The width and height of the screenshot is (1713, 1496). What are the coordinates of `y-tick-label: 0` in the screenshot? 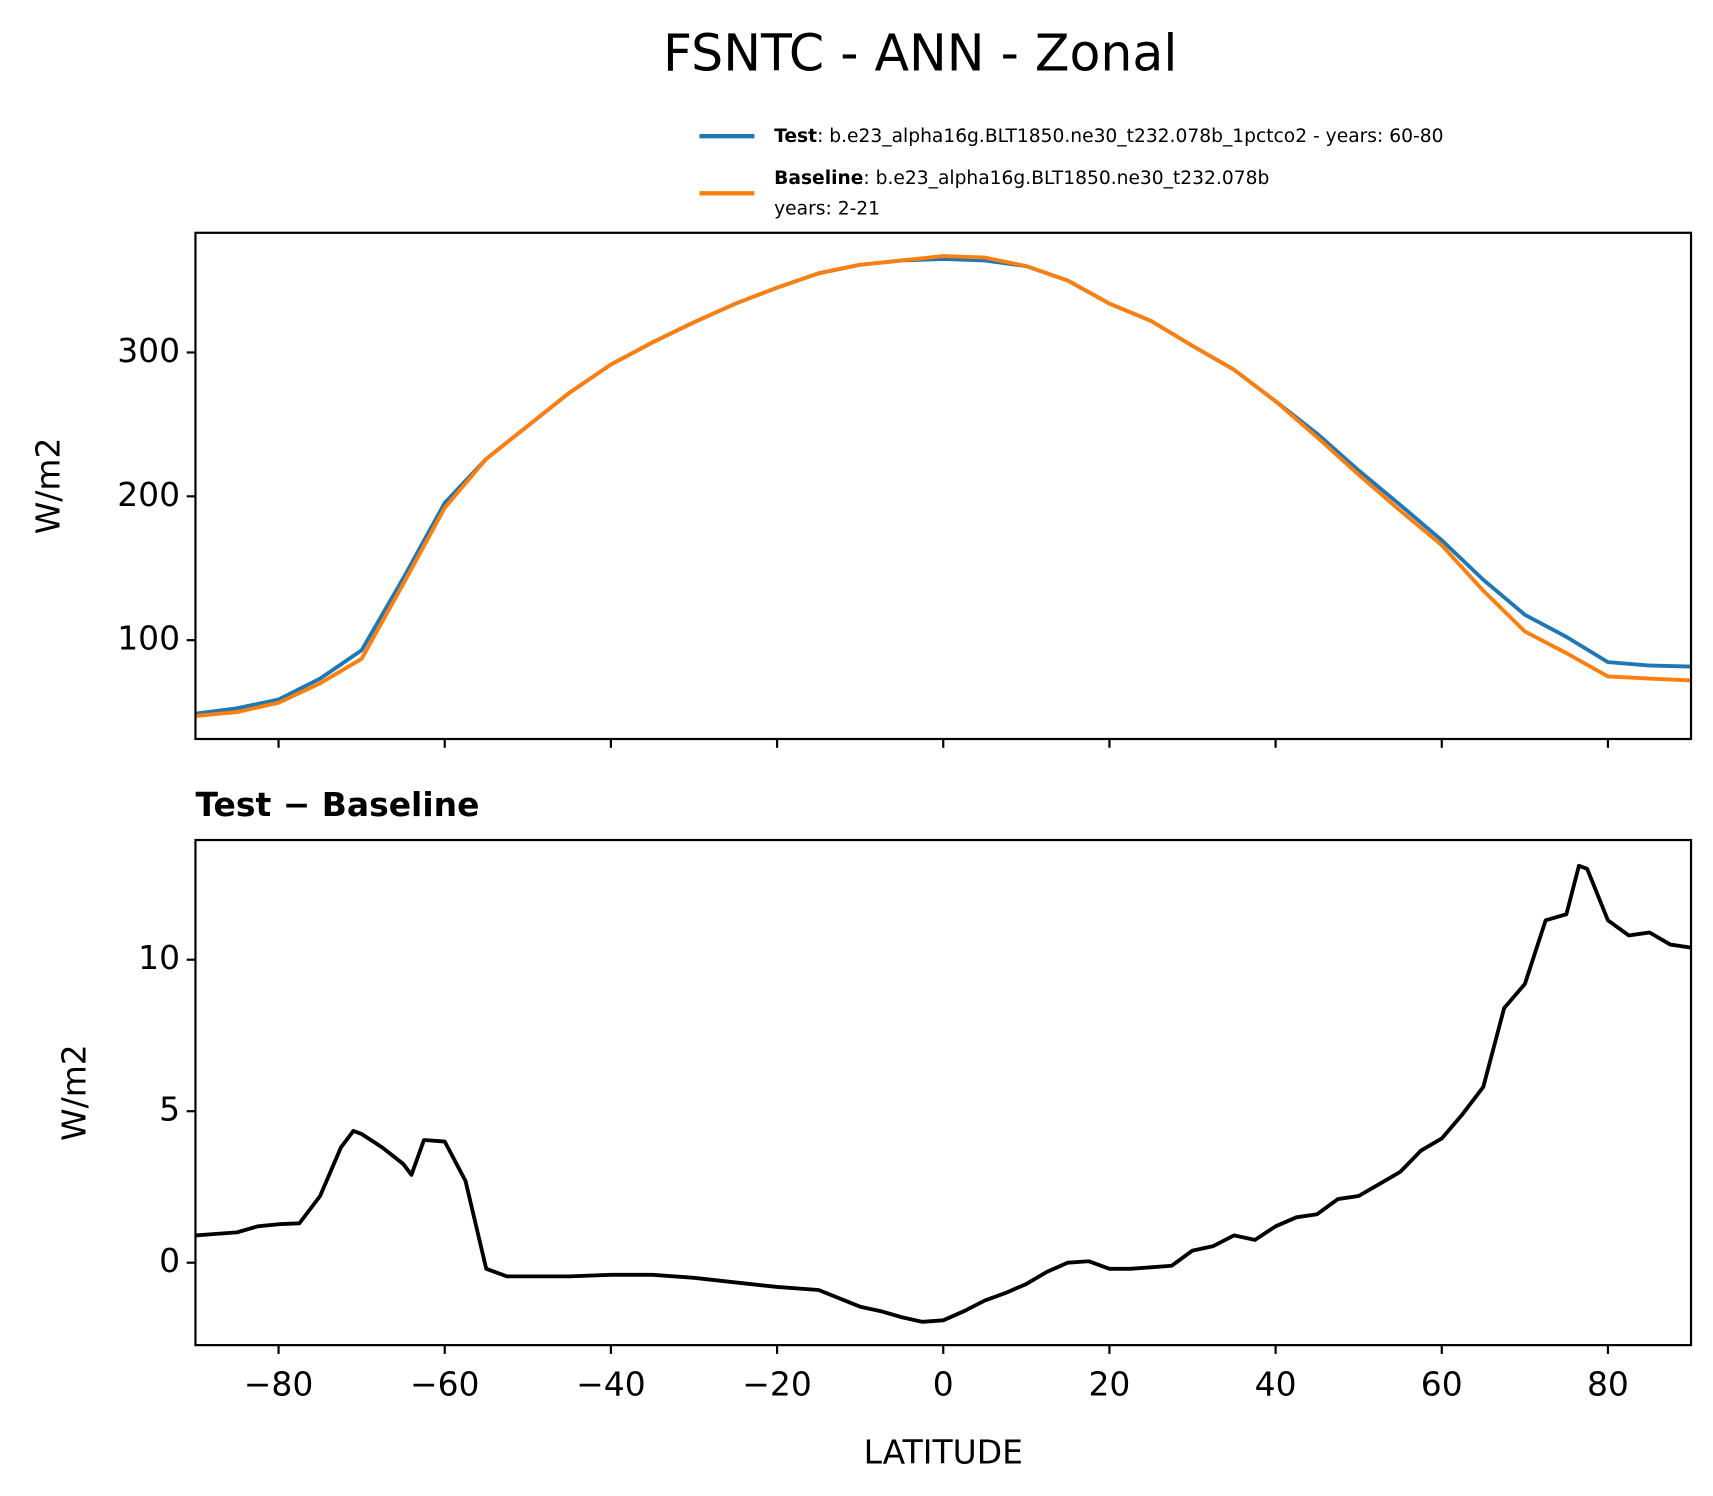 It's located at (169, 1260).